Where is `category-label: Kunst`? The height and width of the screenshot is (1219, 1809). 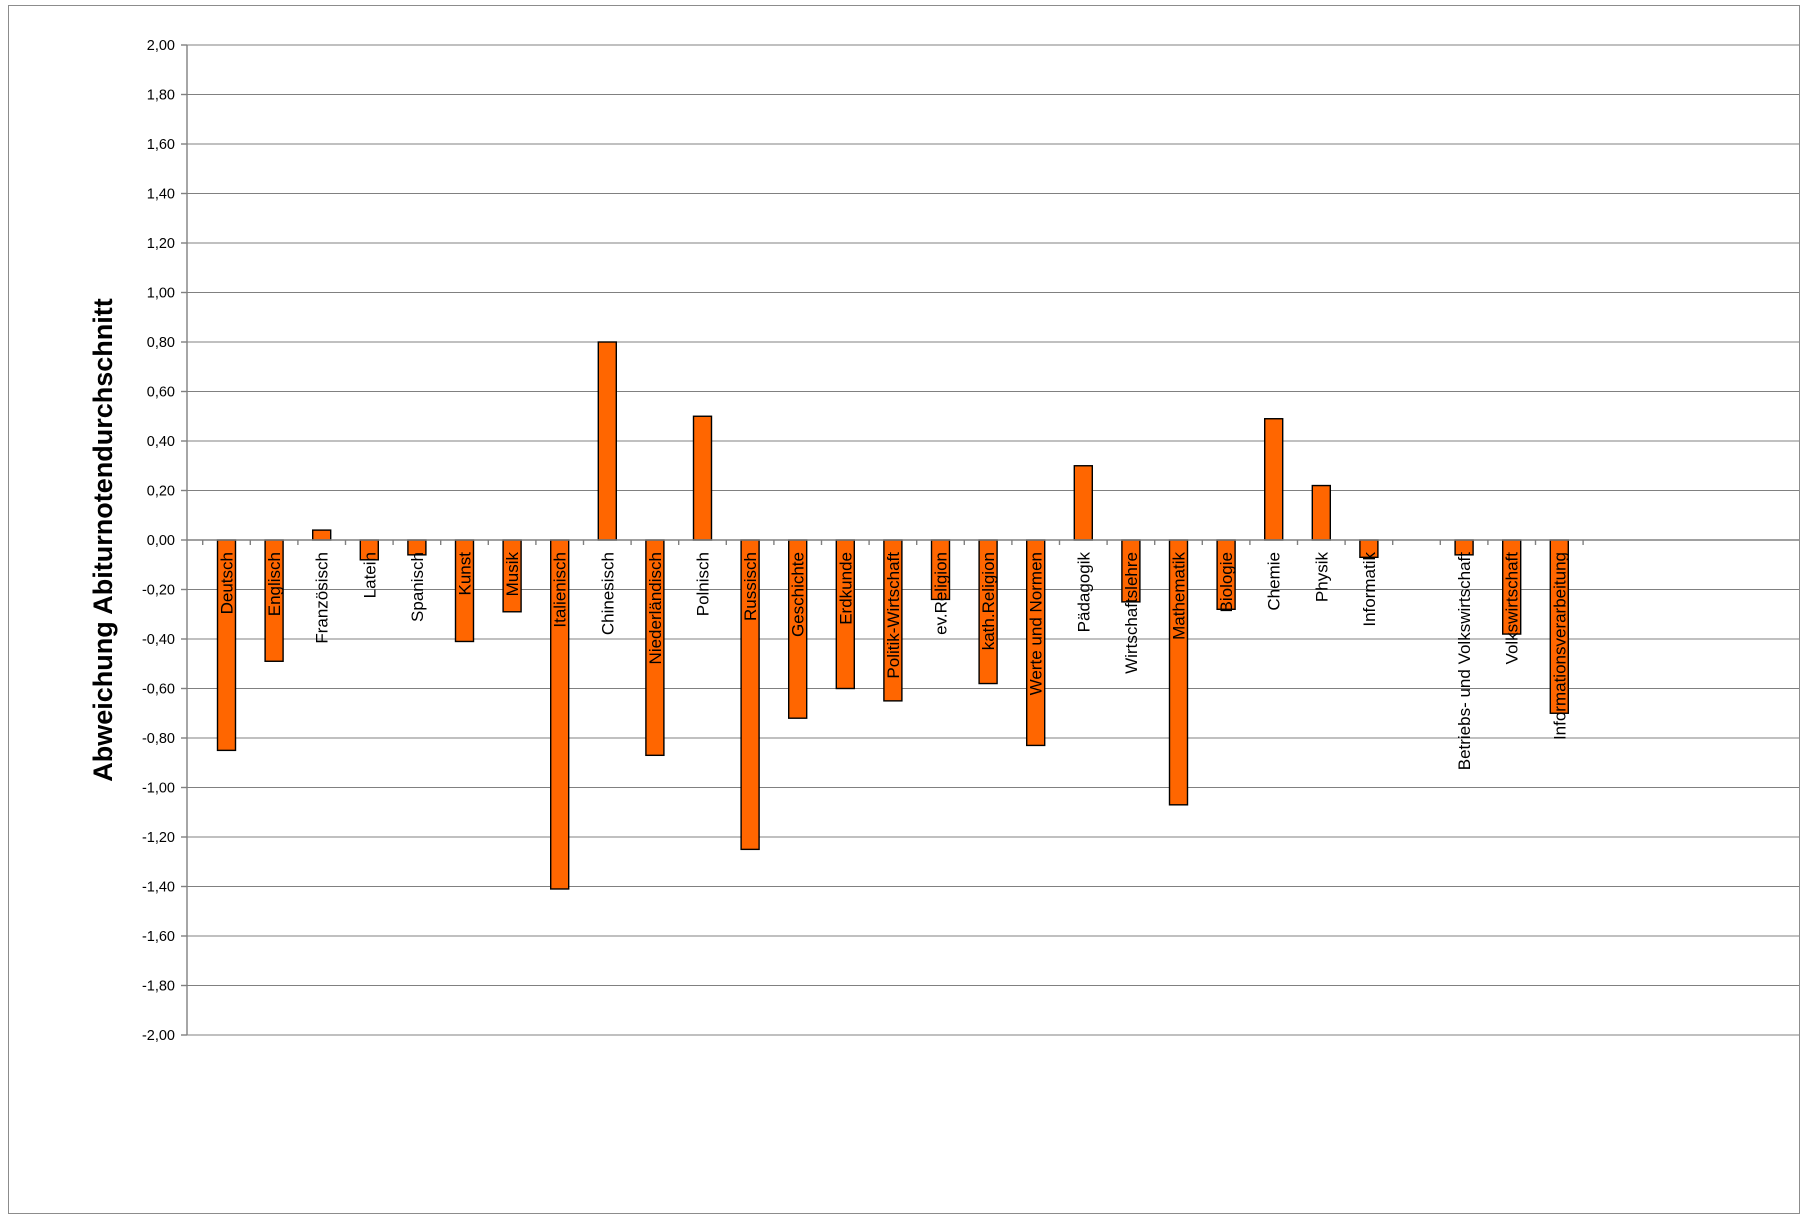
category-label: Kunst is located at coordinates (465, 574).